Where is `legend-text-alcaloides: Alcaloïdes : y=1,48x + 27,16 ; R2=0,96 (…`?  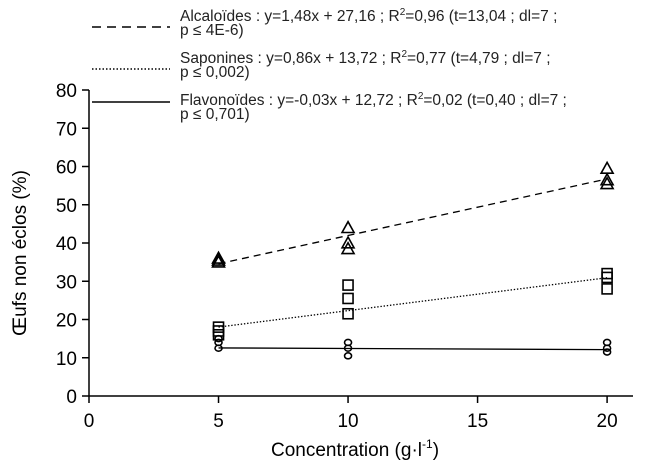
legend-text-alcaloides: Alcaloïdes : y=1,48x + 27,16 ; R2=0,96 (… is located at coordinates (369, 23).